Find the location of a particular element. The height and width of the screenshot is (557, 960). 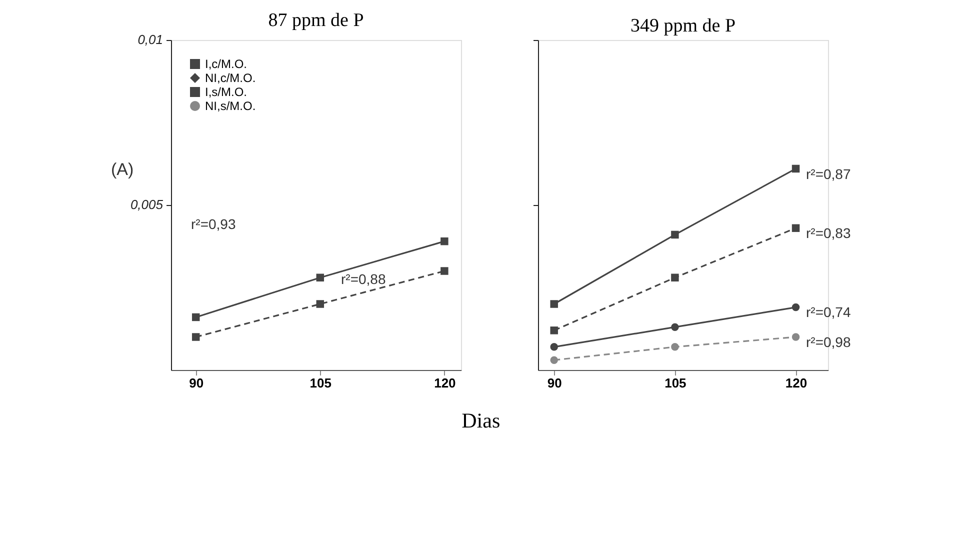

x-axis-title: Dias is located at coordinates (481, 420).